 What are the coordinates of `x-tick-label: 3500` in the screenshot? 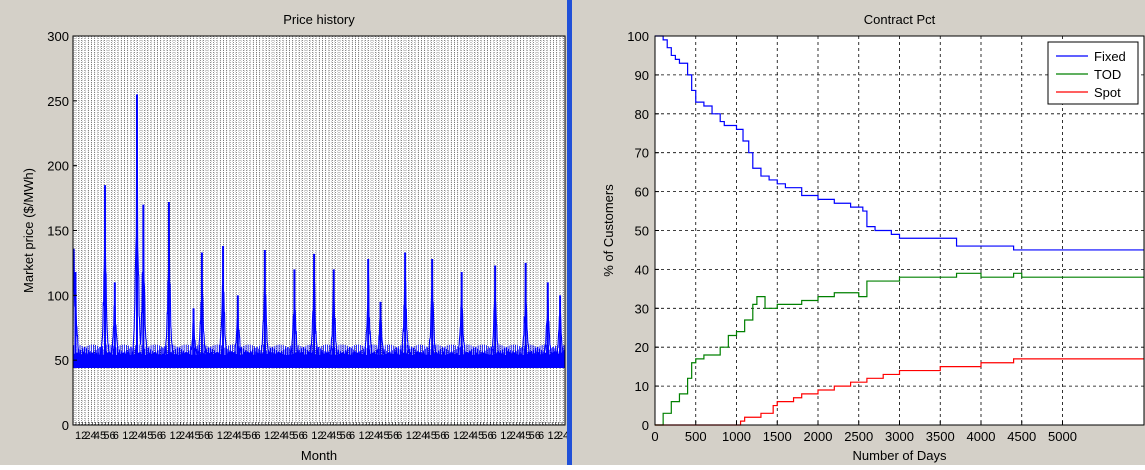 It's located at (940, 436).